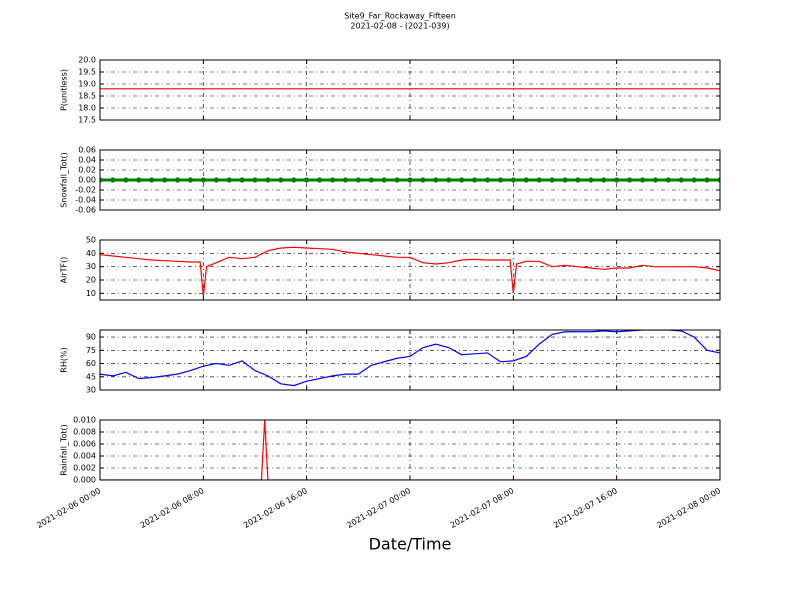 The height and width of the screenshot is (600, 800). What do you see at coordinates (64, 90) in the screenshot?
I see `y-axis-label: P(unitless)` at bounding box center [64, 90].